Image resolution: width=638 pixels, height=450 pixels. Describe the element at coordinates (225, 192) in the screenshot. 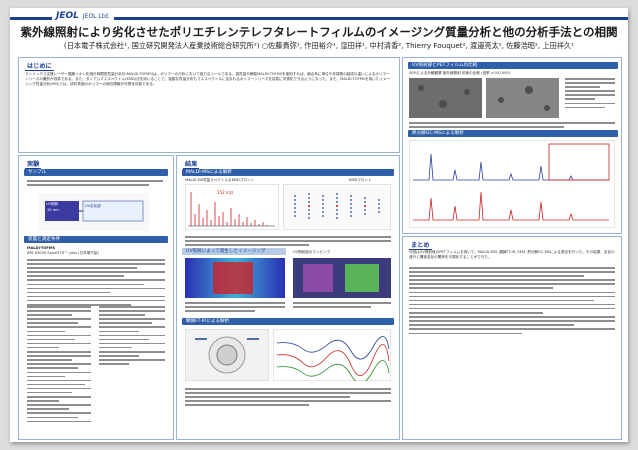

I see `mass-label: 152 m/z` at that location.